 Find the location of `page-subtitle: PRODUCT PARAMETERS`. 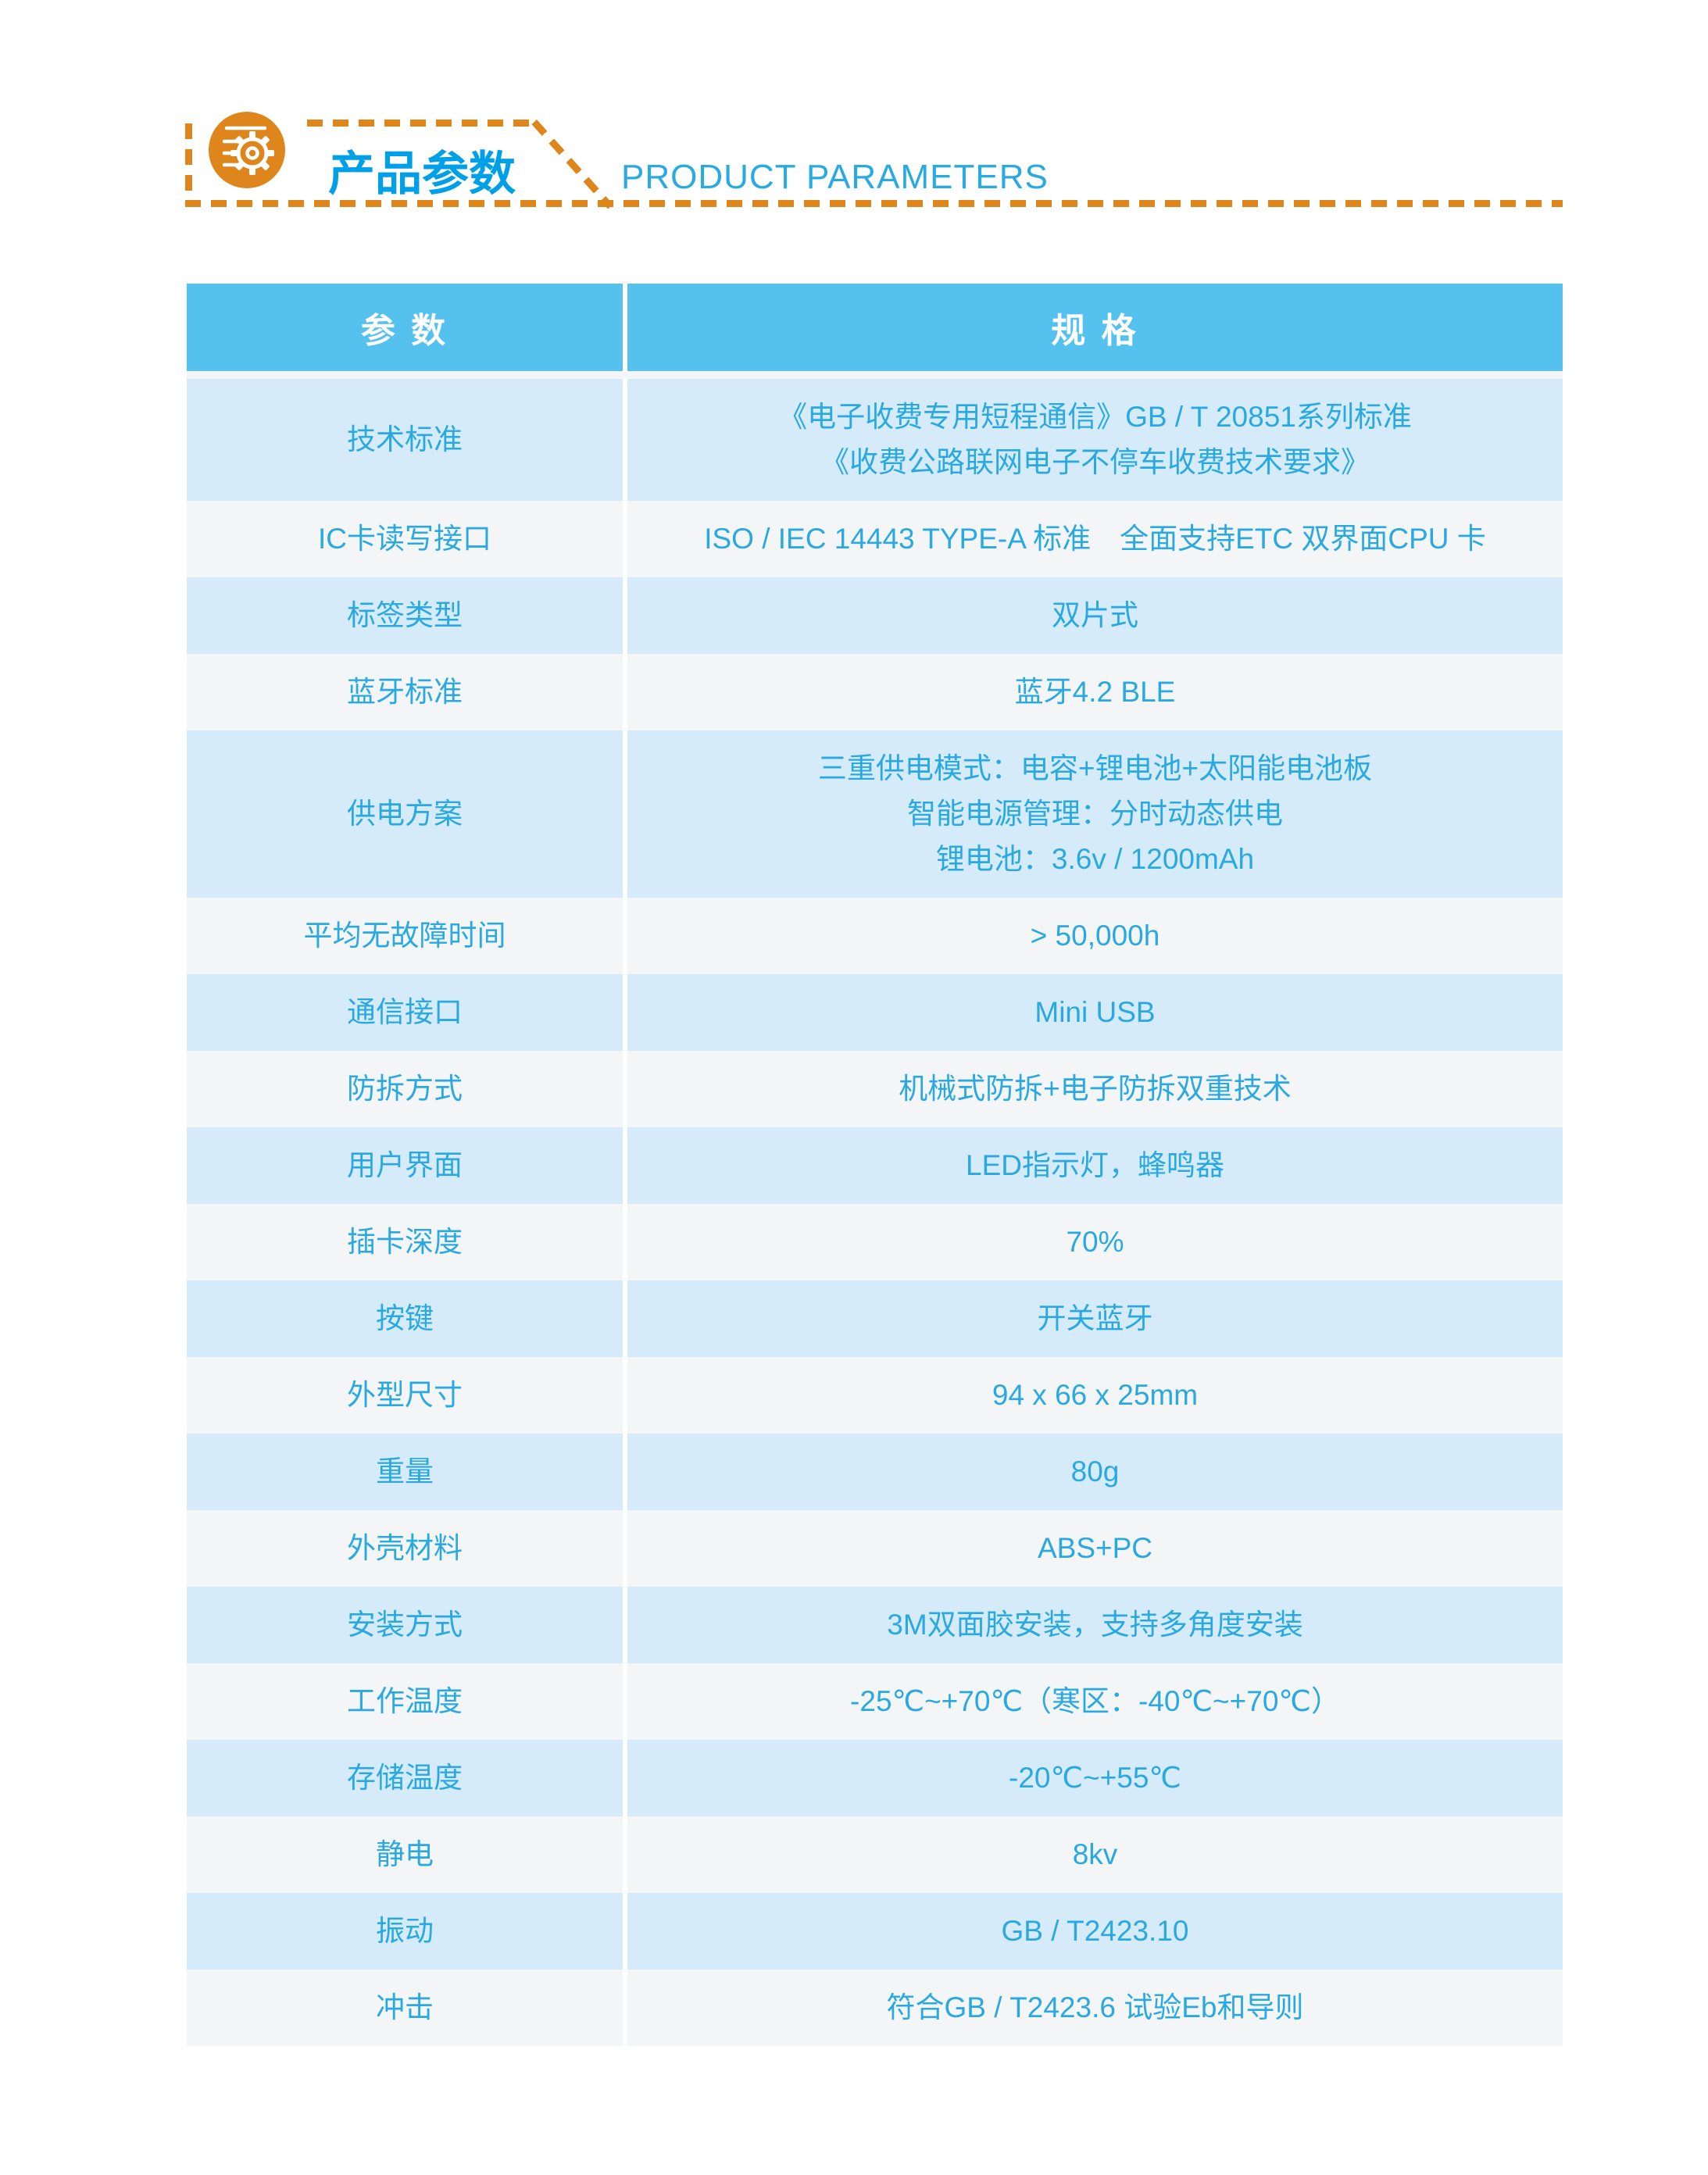

page-subtitle: PRODUCT PARAMETERS is located at coordinates (835, 177).